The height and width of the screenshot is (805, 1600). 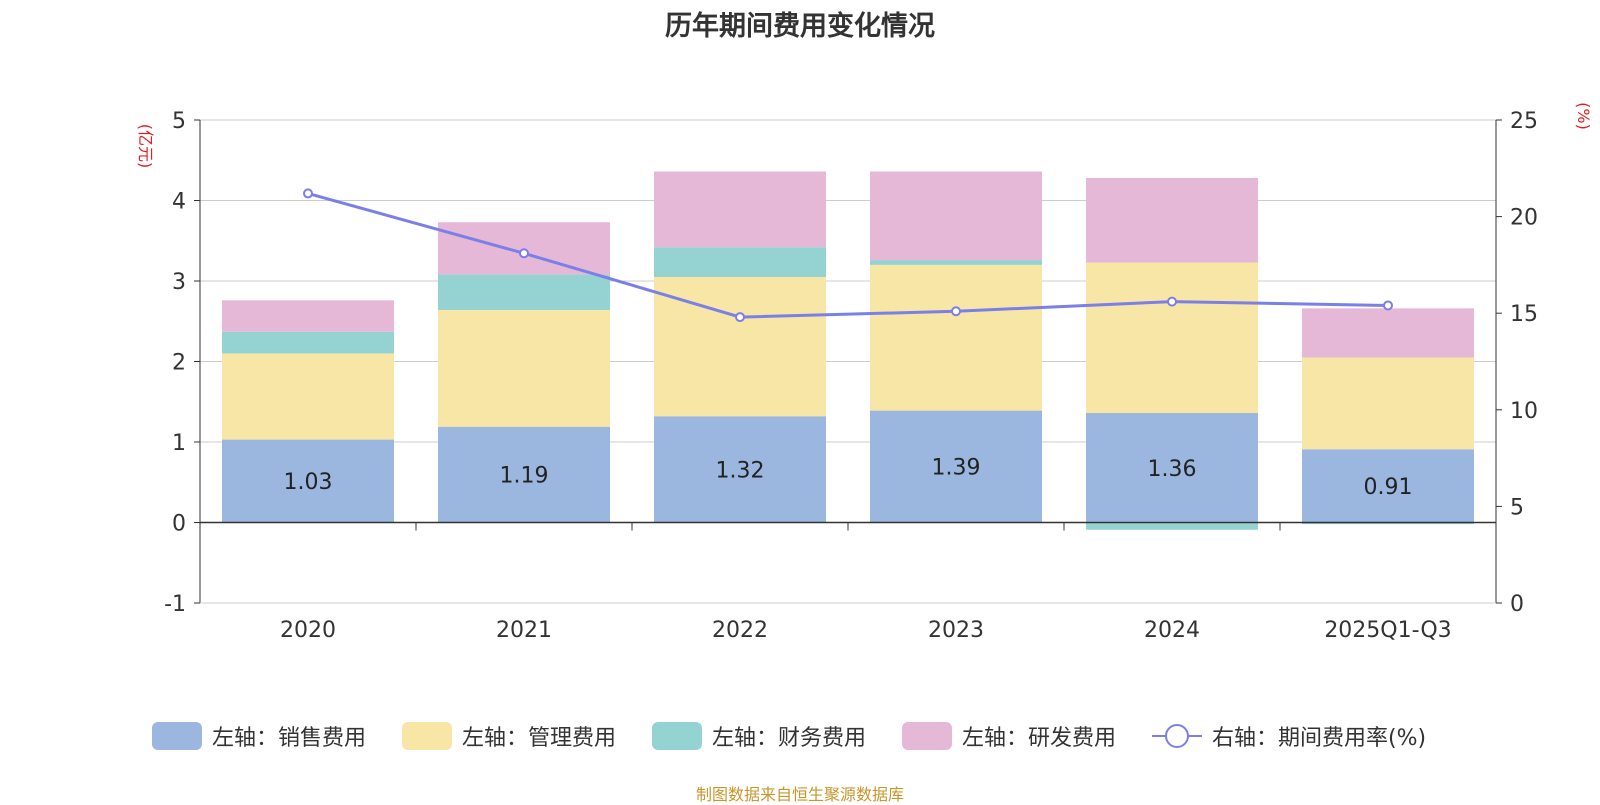 What do you see at coordinates (179, 524) in the screenshot?
I see `left-axis-tick-label: 0` at bounding box center [179, 524].